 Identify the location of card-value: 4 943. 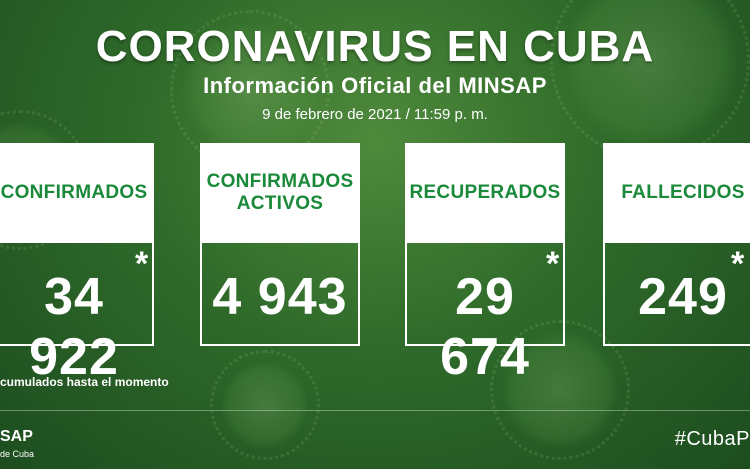
(280, 297).